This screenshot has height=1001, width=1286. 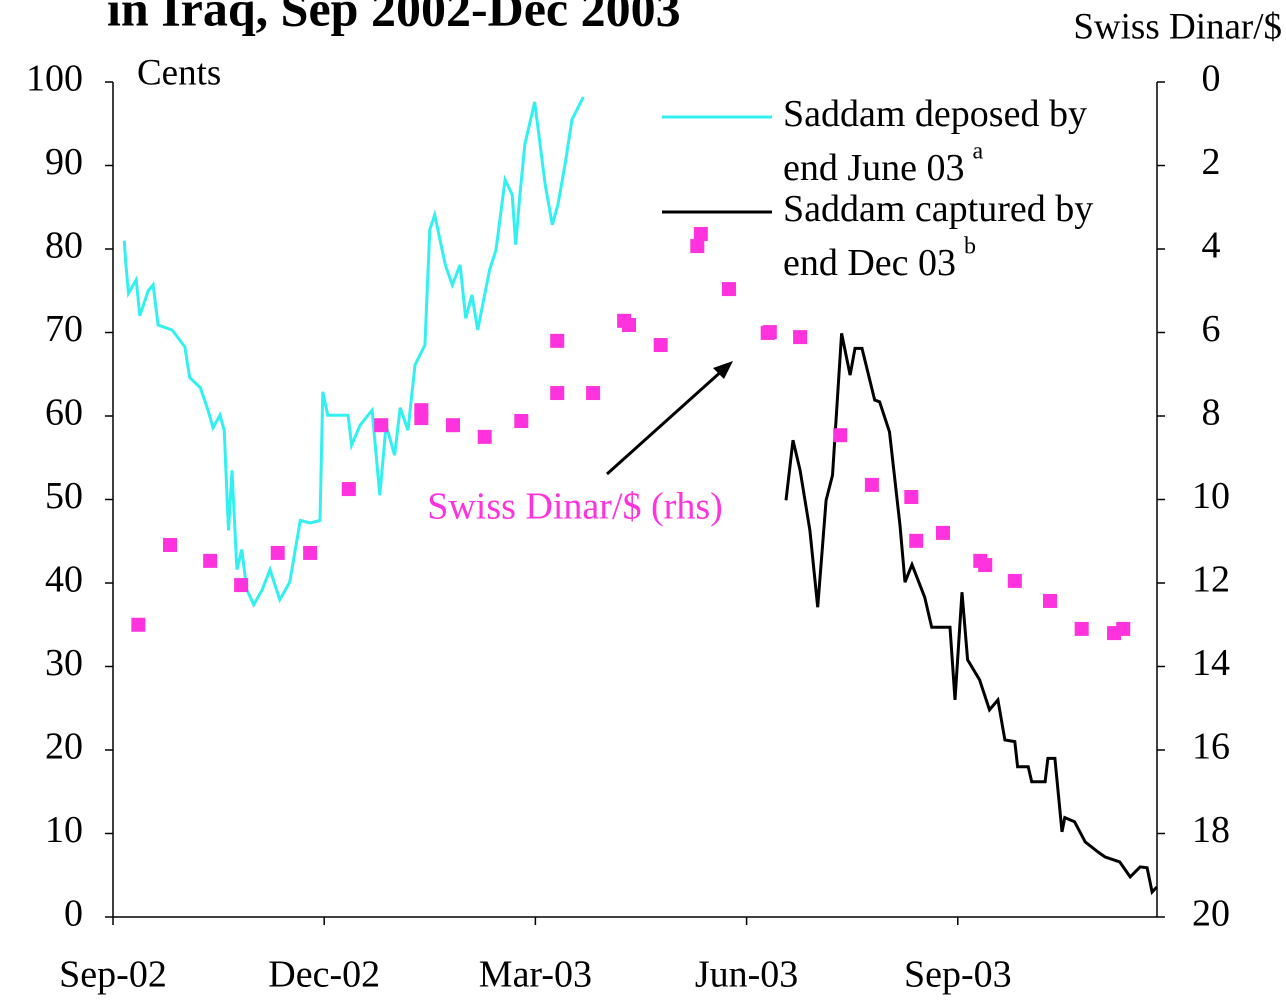 I want to click on x-tick-label: Sep-02, so click(x=113, y=975).